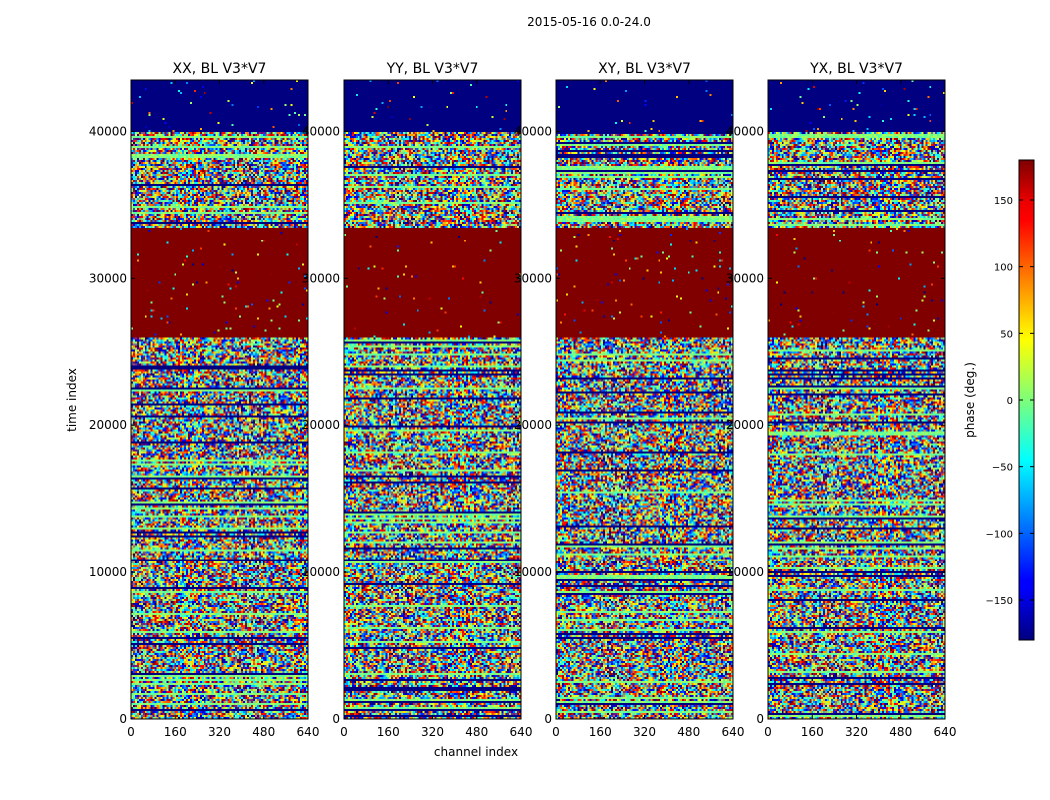  Describe the element at coordinates (1003, 201) in the screenshot. I see `colorbar-tick-label: 150` at that location.